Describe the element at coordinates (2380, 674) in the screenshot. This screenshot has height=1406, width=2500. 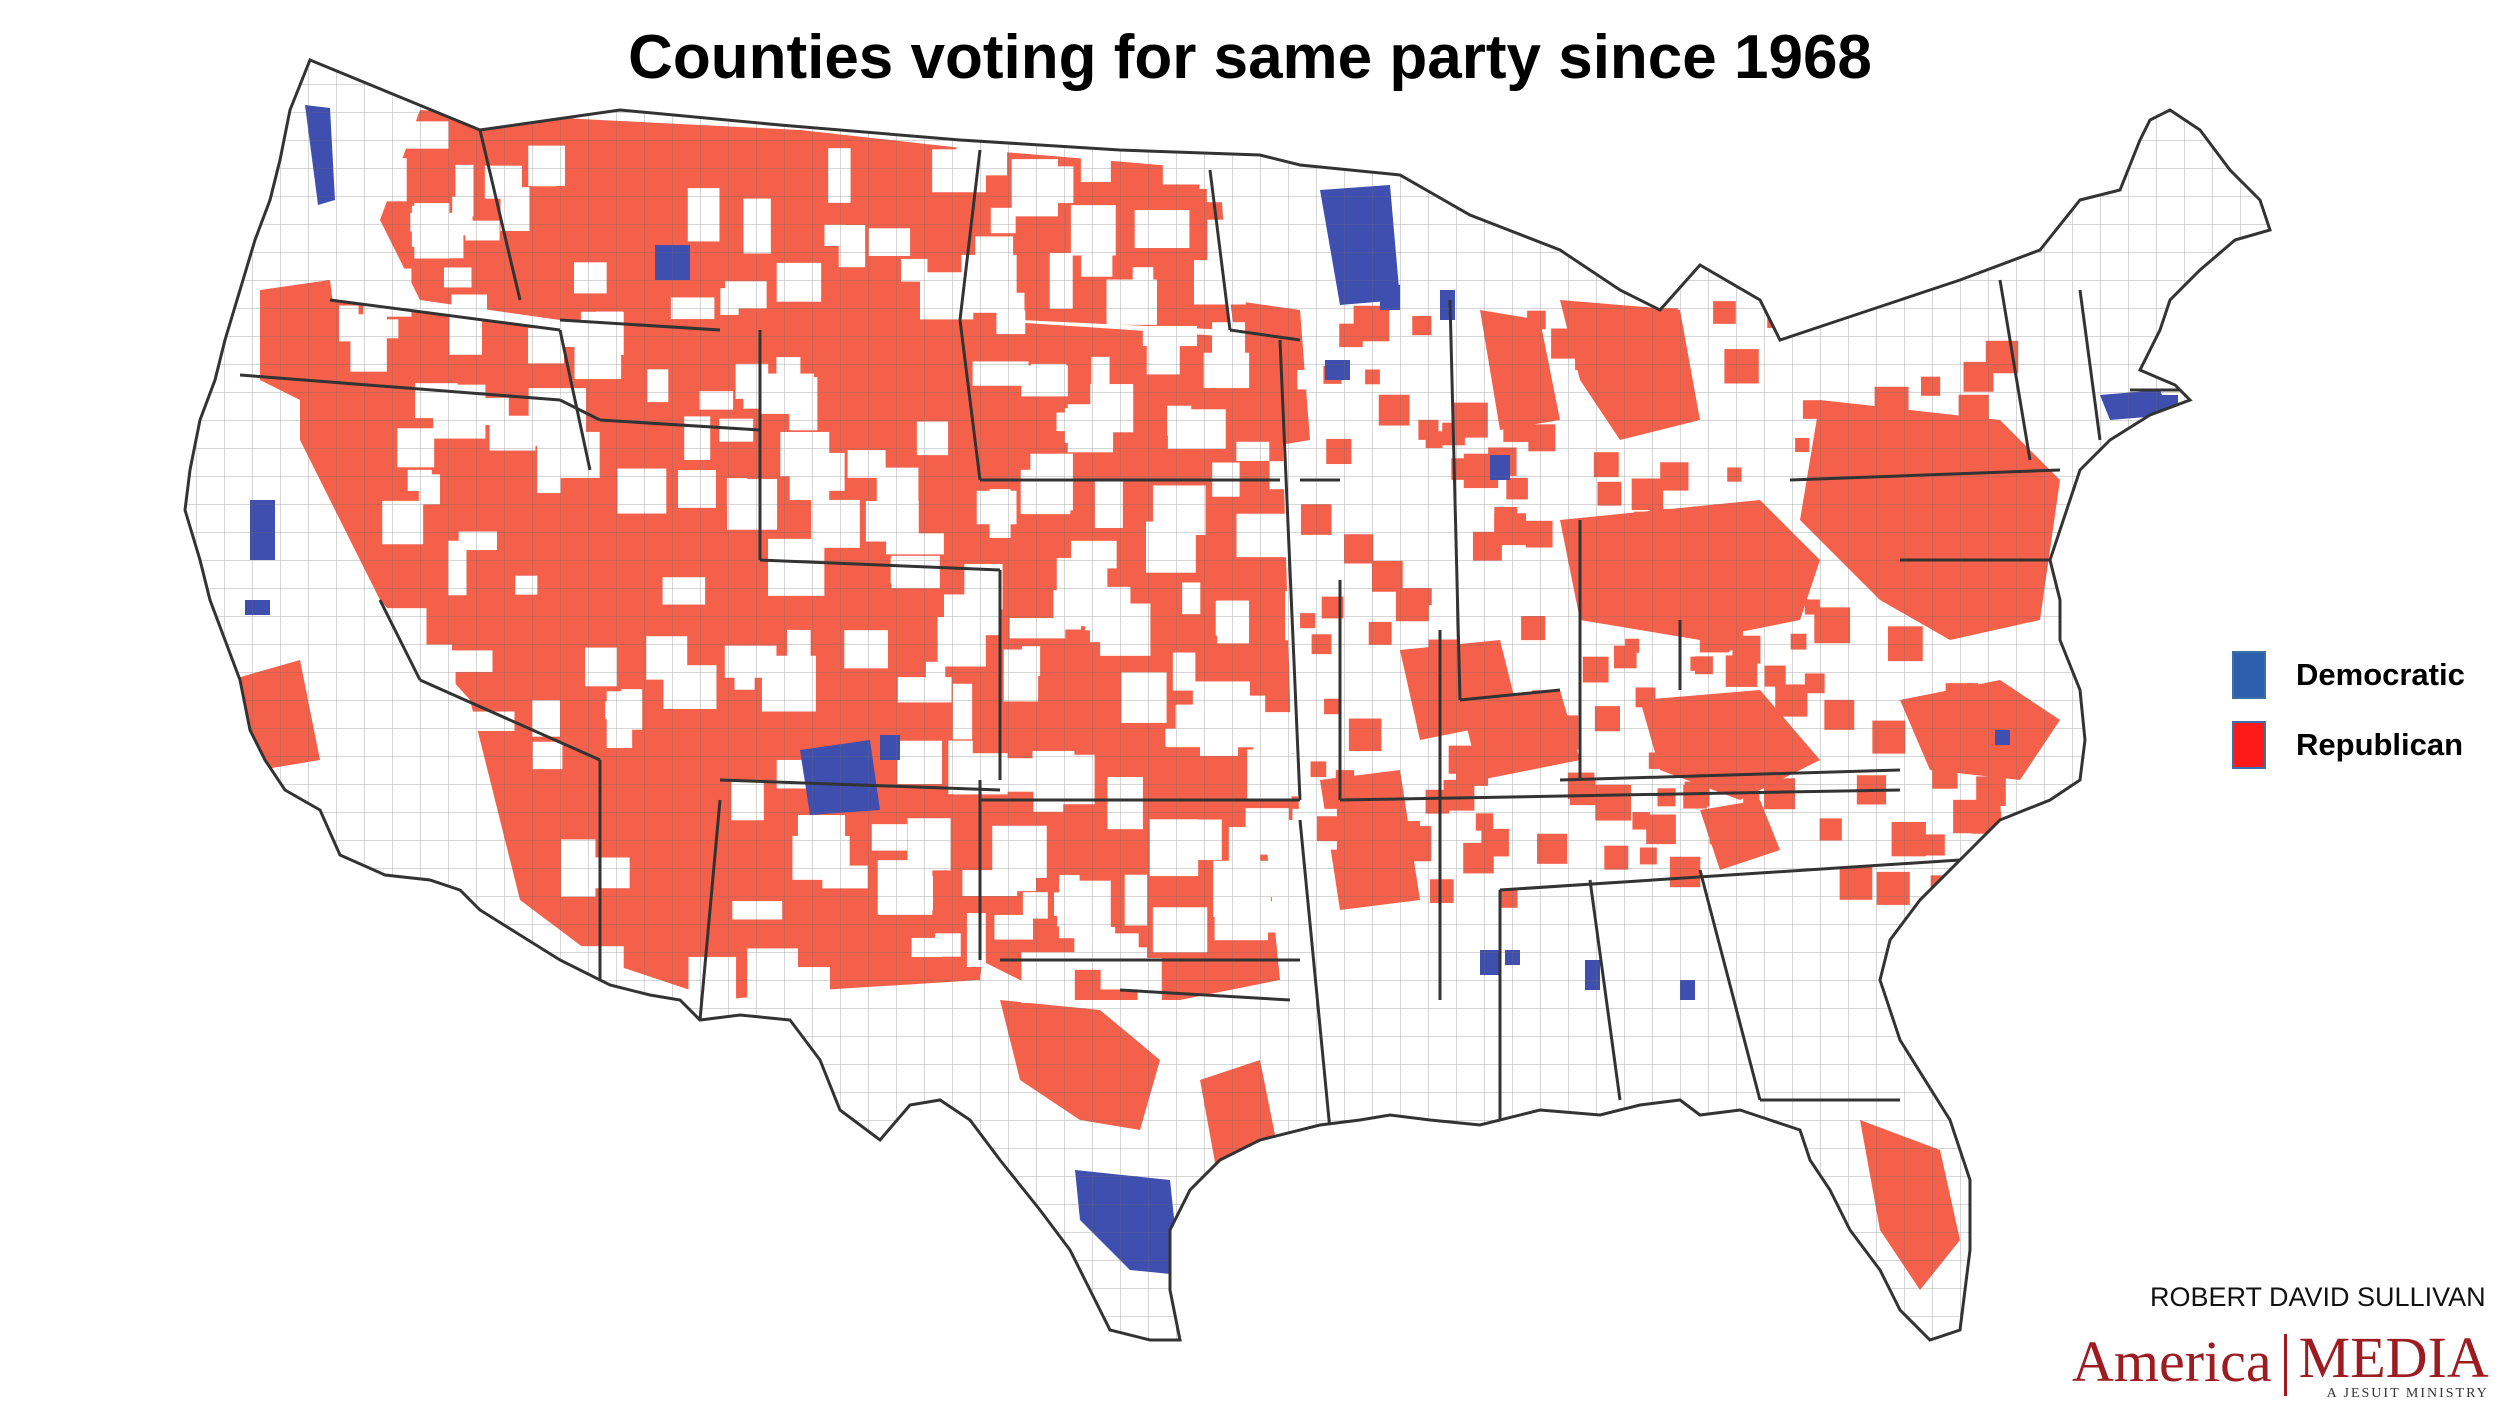
I see `legend-label-democratic: Democratic` at that location.